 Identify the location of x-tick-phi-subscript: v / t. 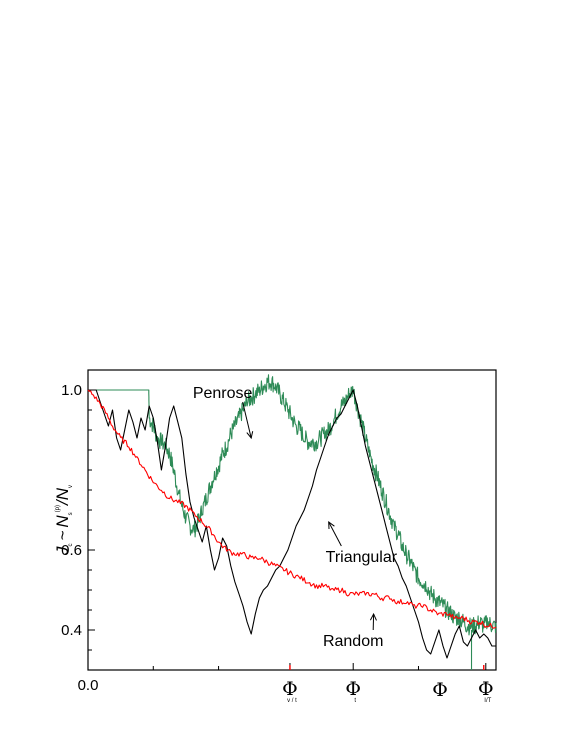
(292, 701).